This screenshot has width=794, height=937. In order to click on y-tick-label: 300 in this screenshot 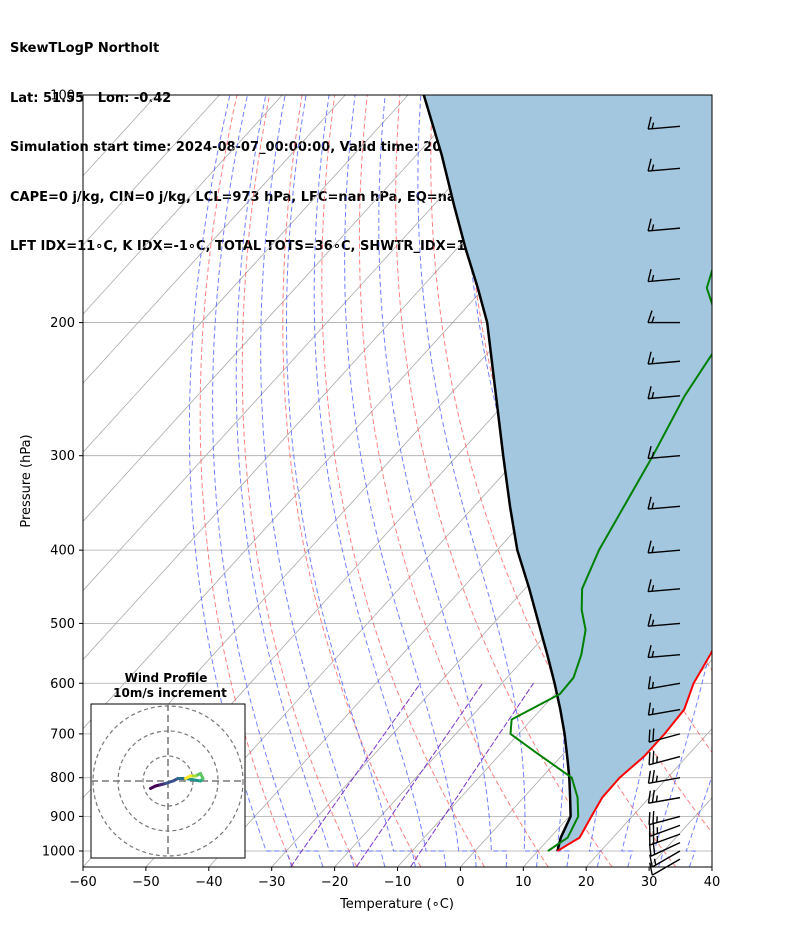, I will do `click(62, 456)`.